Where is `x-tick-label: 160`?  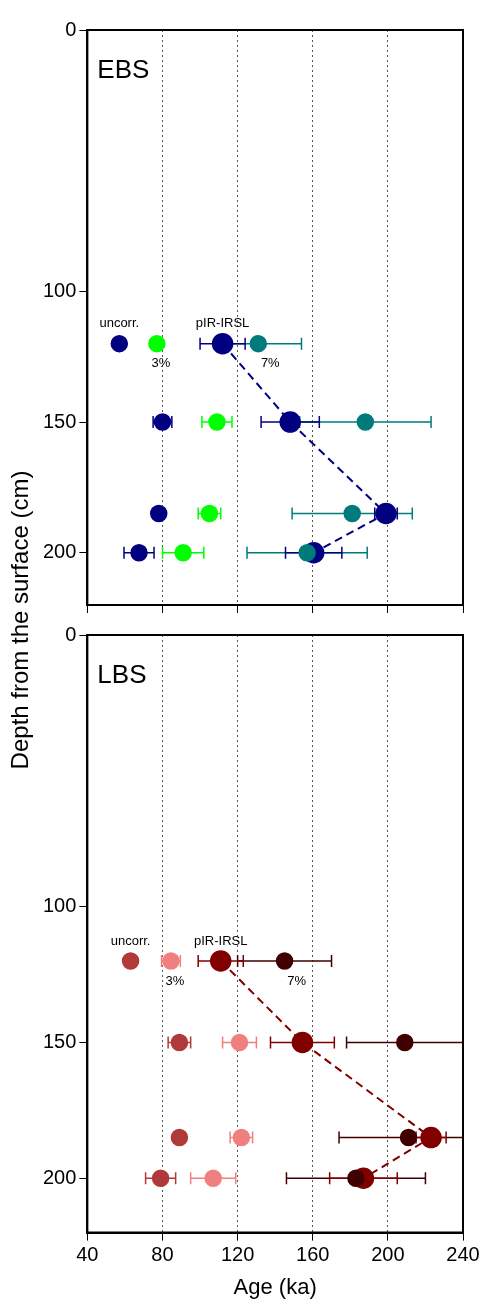 x-tick-label: 160 is located at coordinates (313, 1254).